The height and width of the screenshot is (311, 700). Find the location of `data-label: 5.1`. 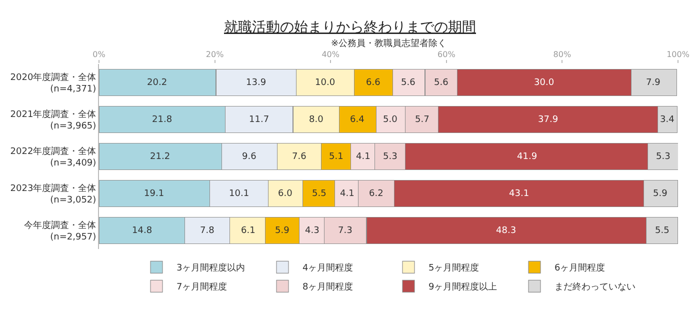

data-label: 5.1 is located at coordinates (336, 157).